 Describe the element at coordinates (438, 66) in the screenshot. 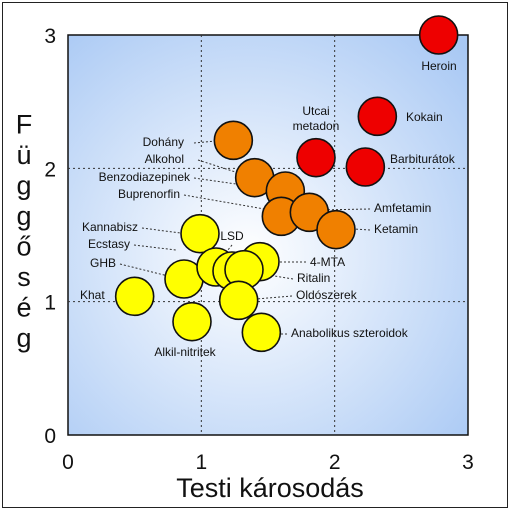

I see `label-heroin: Heroin` at that location.